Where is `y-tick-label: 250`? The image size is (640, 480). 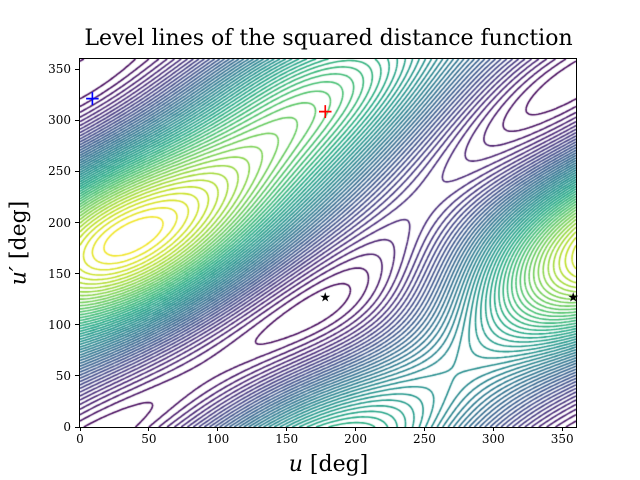 y-tick-label: 250 is located at coordinates (59, 171).